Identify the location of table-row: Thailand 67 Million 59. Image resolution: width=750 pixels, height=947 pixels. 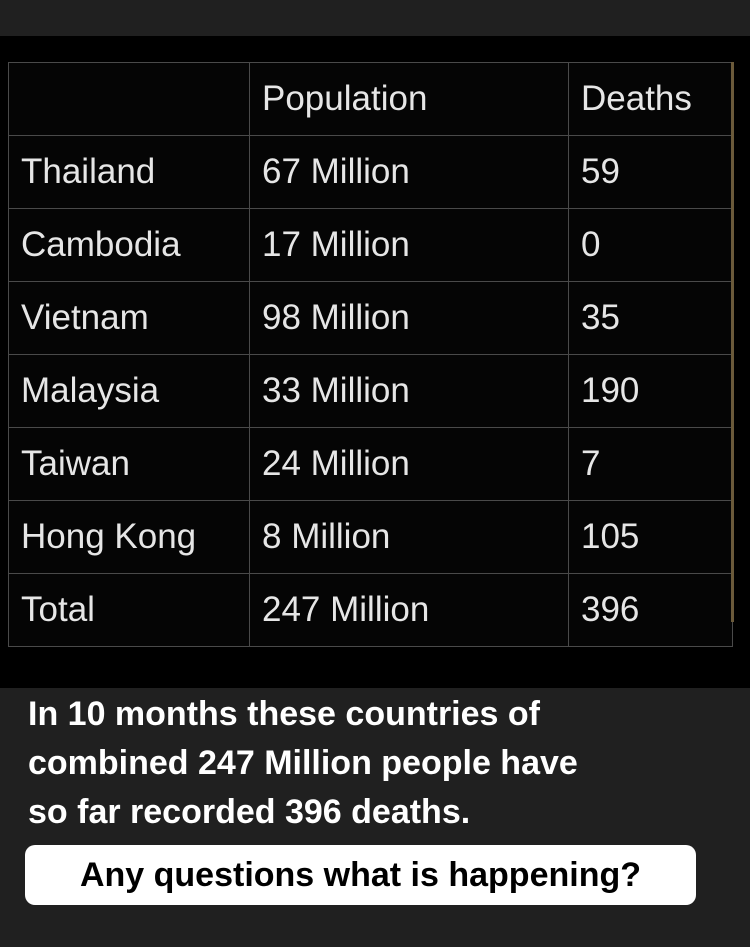
(370, 172).